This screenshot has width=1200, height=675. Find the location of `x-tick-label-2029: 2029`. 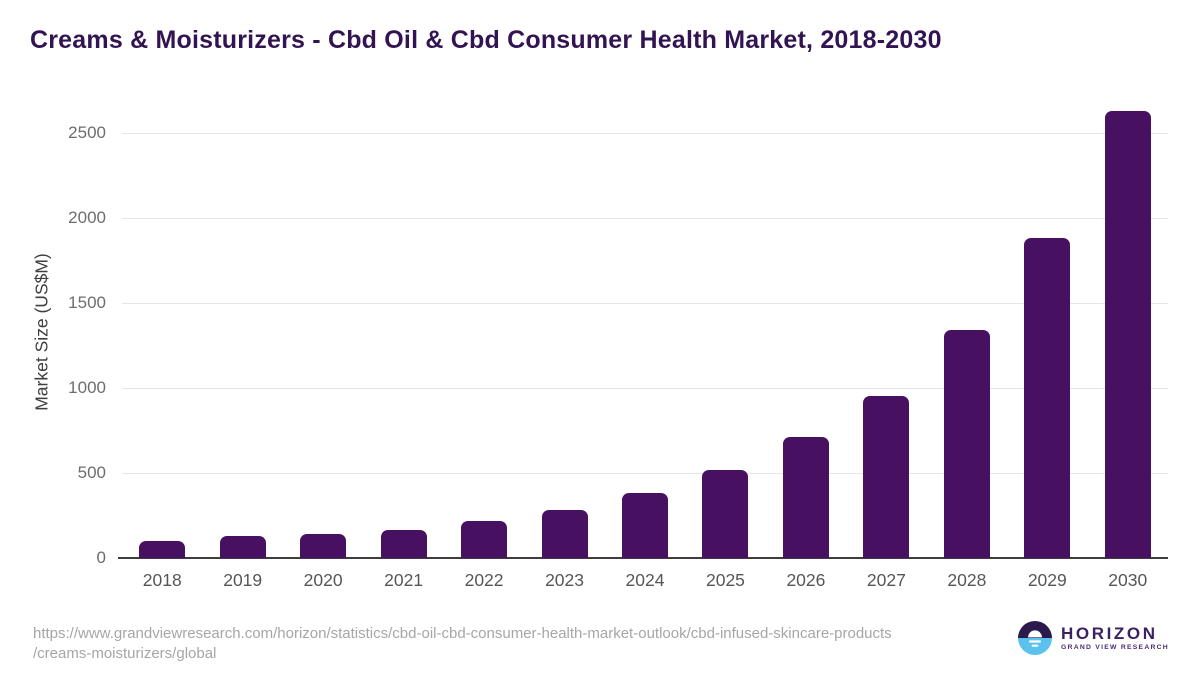

x-tick-label-2029: 2029 is located at coordinates (1047, 580).